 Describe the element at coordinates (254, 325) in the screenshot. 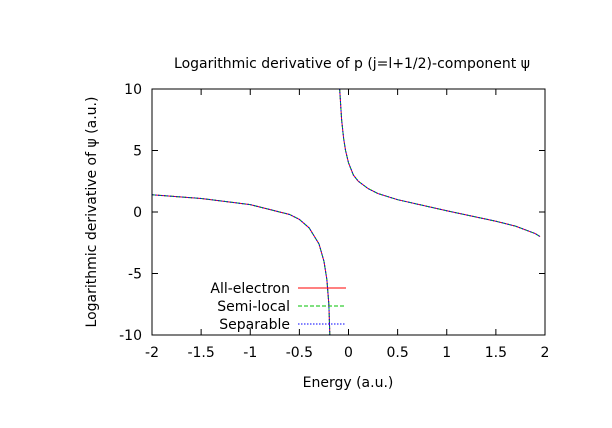

I see `legend-label: Separable` at that location.